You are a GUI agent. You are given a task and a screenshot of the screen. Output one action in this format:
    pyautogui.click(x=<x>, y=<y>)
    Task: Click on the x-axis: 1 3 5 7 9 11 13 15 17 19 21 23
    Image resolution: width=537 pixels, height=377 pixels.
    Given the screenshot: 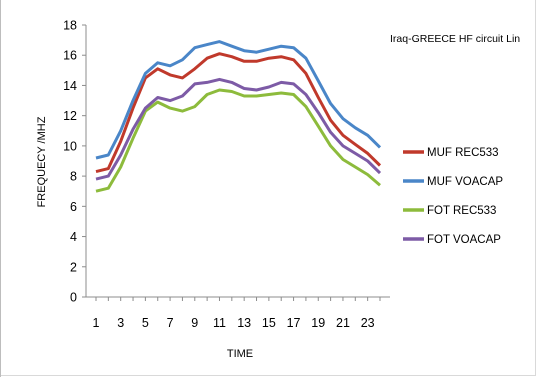 What is the action you would take?
    pyautogui.click(x=238, y=313)
    